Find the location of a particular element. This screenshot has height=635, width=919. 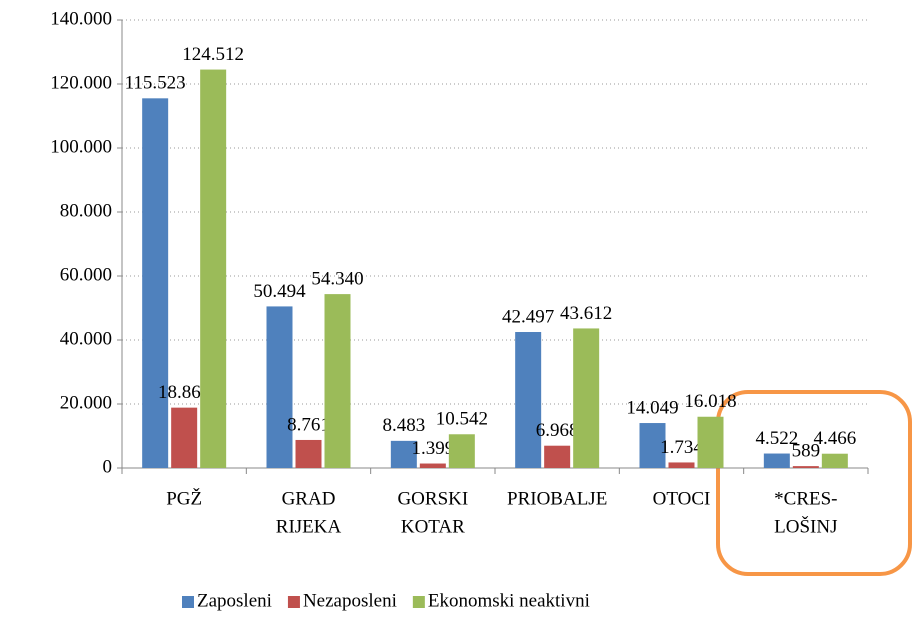

data-label: 54.340 is located at coordinates (337, 278).